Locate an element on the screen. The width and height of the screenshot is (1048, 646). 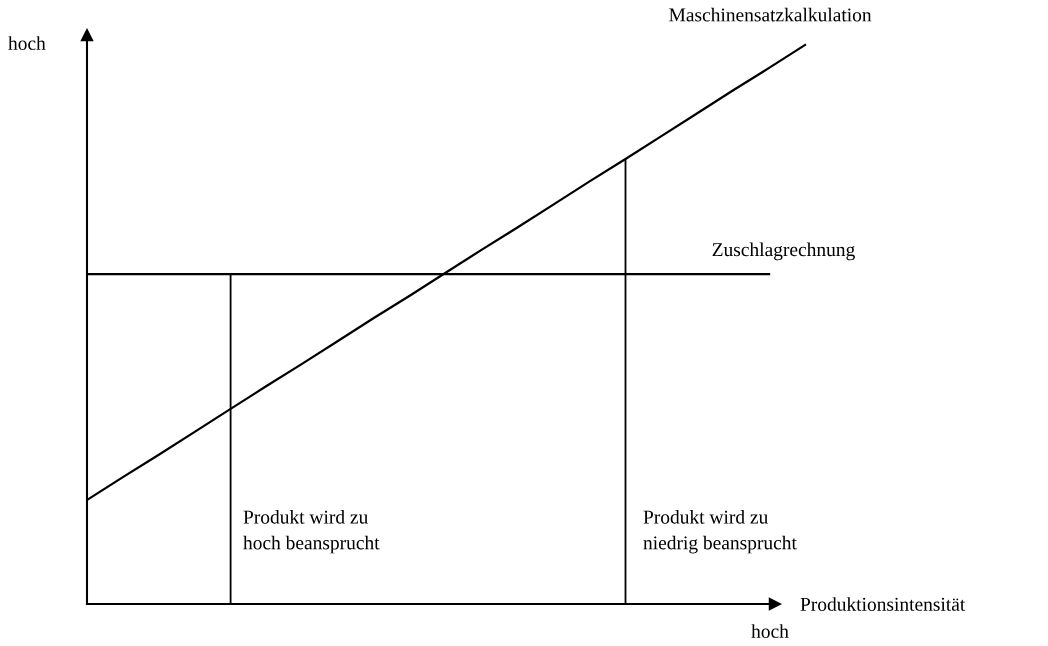
y-axis-title: hoch is located at coordinates (27, 43).